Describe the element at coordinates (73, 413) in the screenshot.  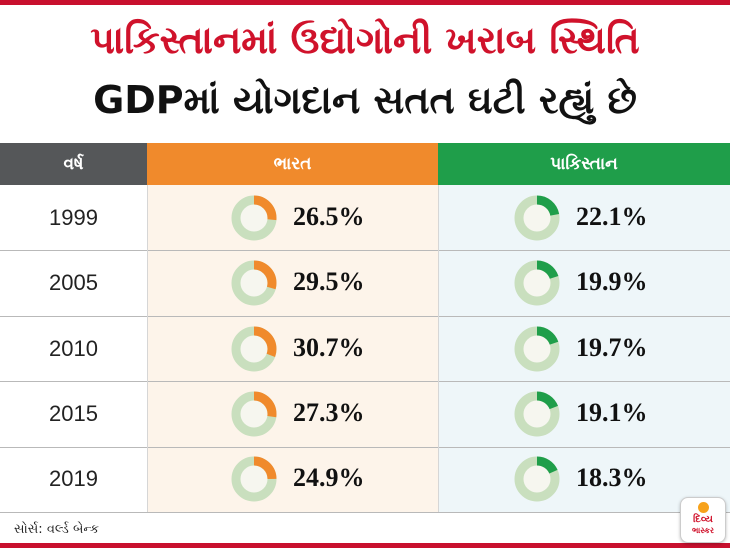
I see `year-cell: 2015` at that location.